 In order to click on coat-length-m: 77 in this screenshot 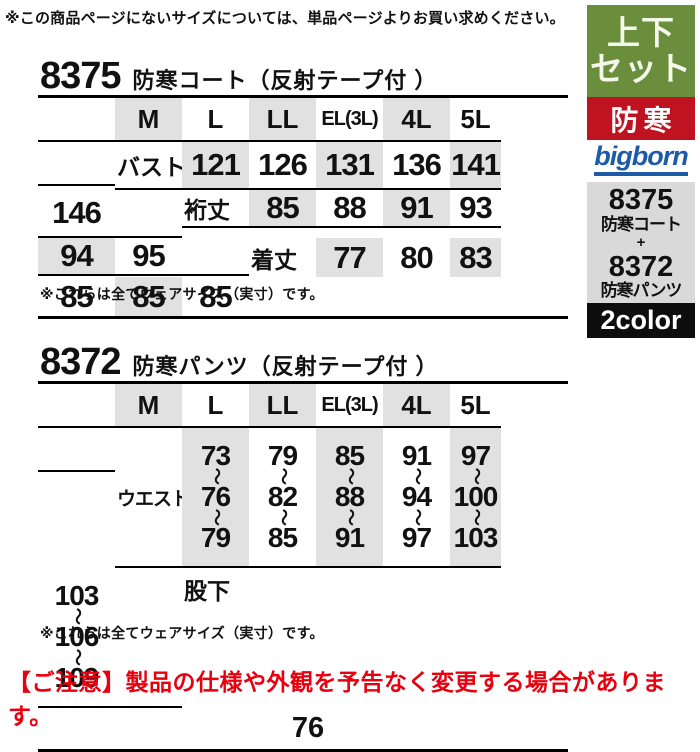, I will do `click(349, 257)`.